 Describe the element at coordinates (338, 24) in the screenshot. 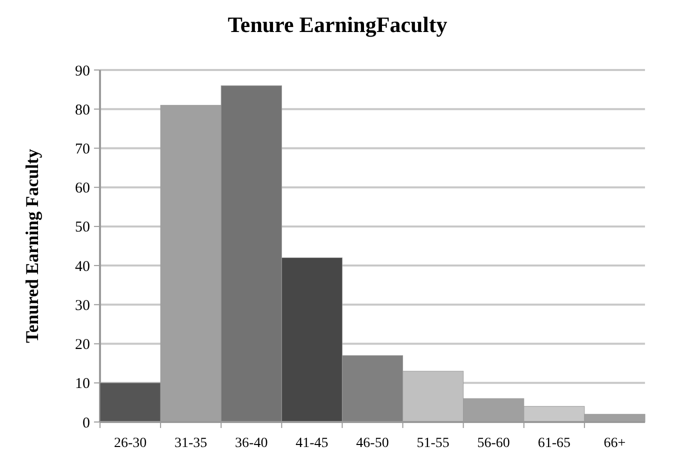

I see `chart-title: Tenure EarningFaculty` at that location.